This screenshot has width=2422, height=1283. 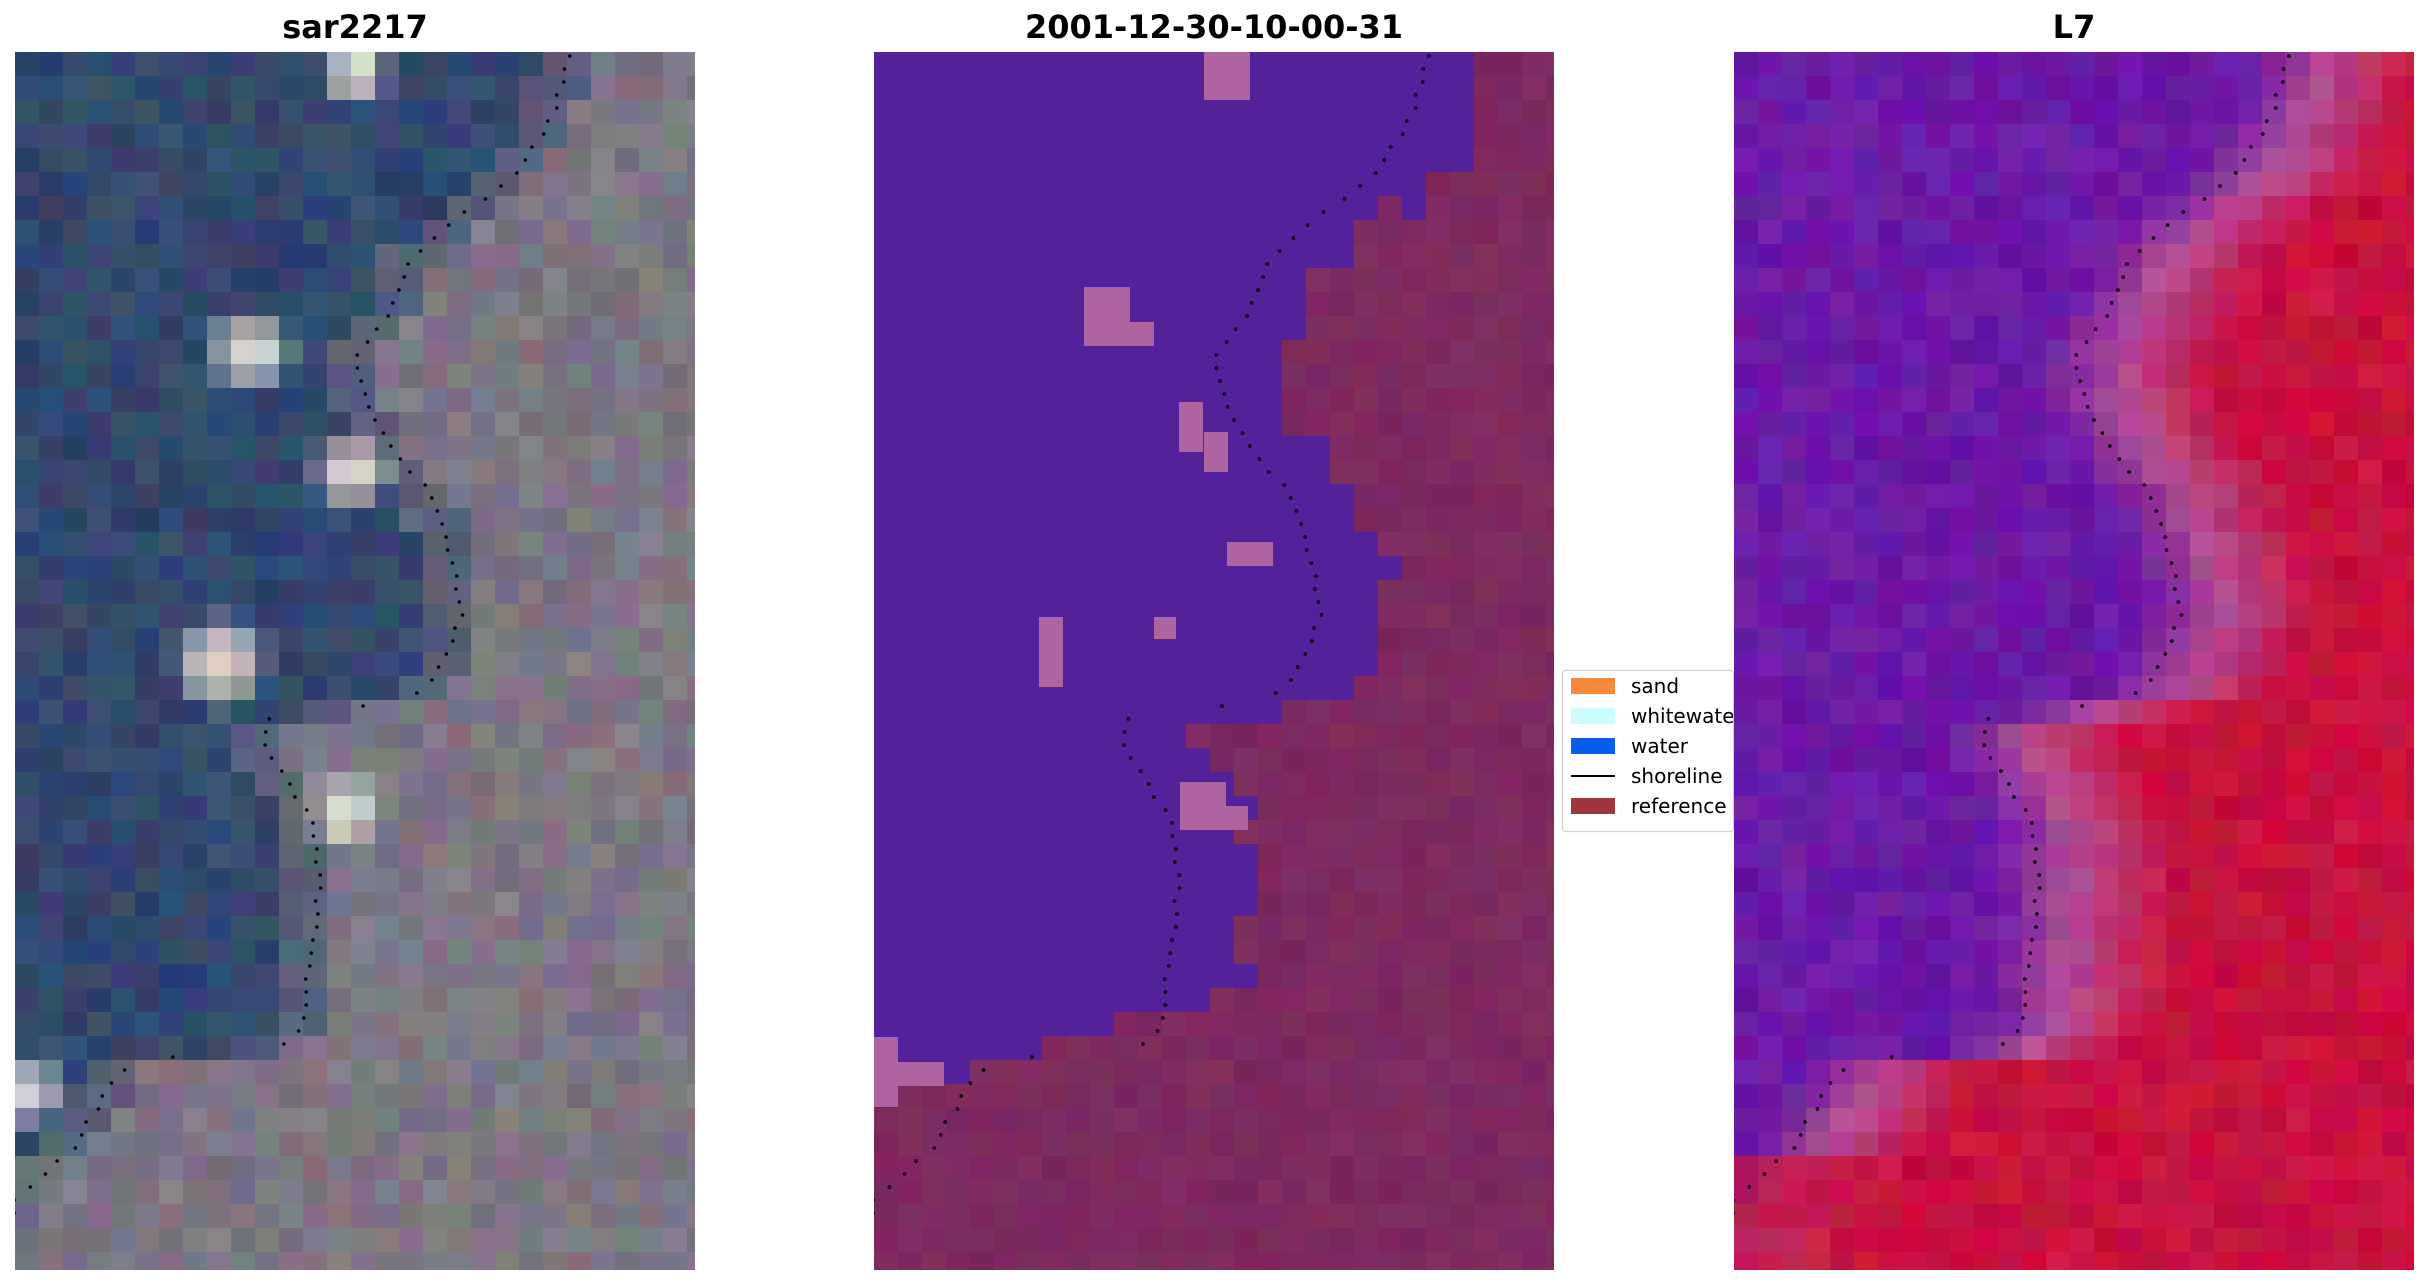 What do you see at coordinates (1677, 776) in the screenshot?
I see `legend-label-shoreline: shoreline` at bounding box center [1677, 776].